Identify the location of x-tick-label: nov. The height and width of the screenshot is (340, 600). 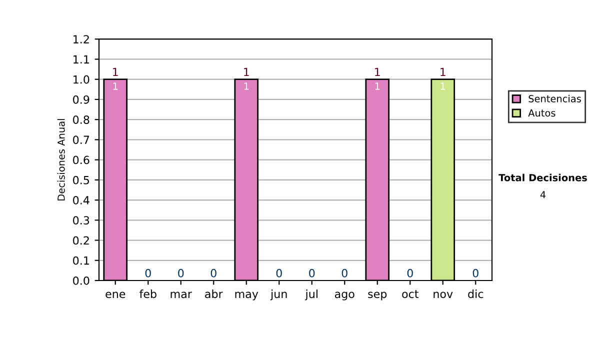
(443, 295).